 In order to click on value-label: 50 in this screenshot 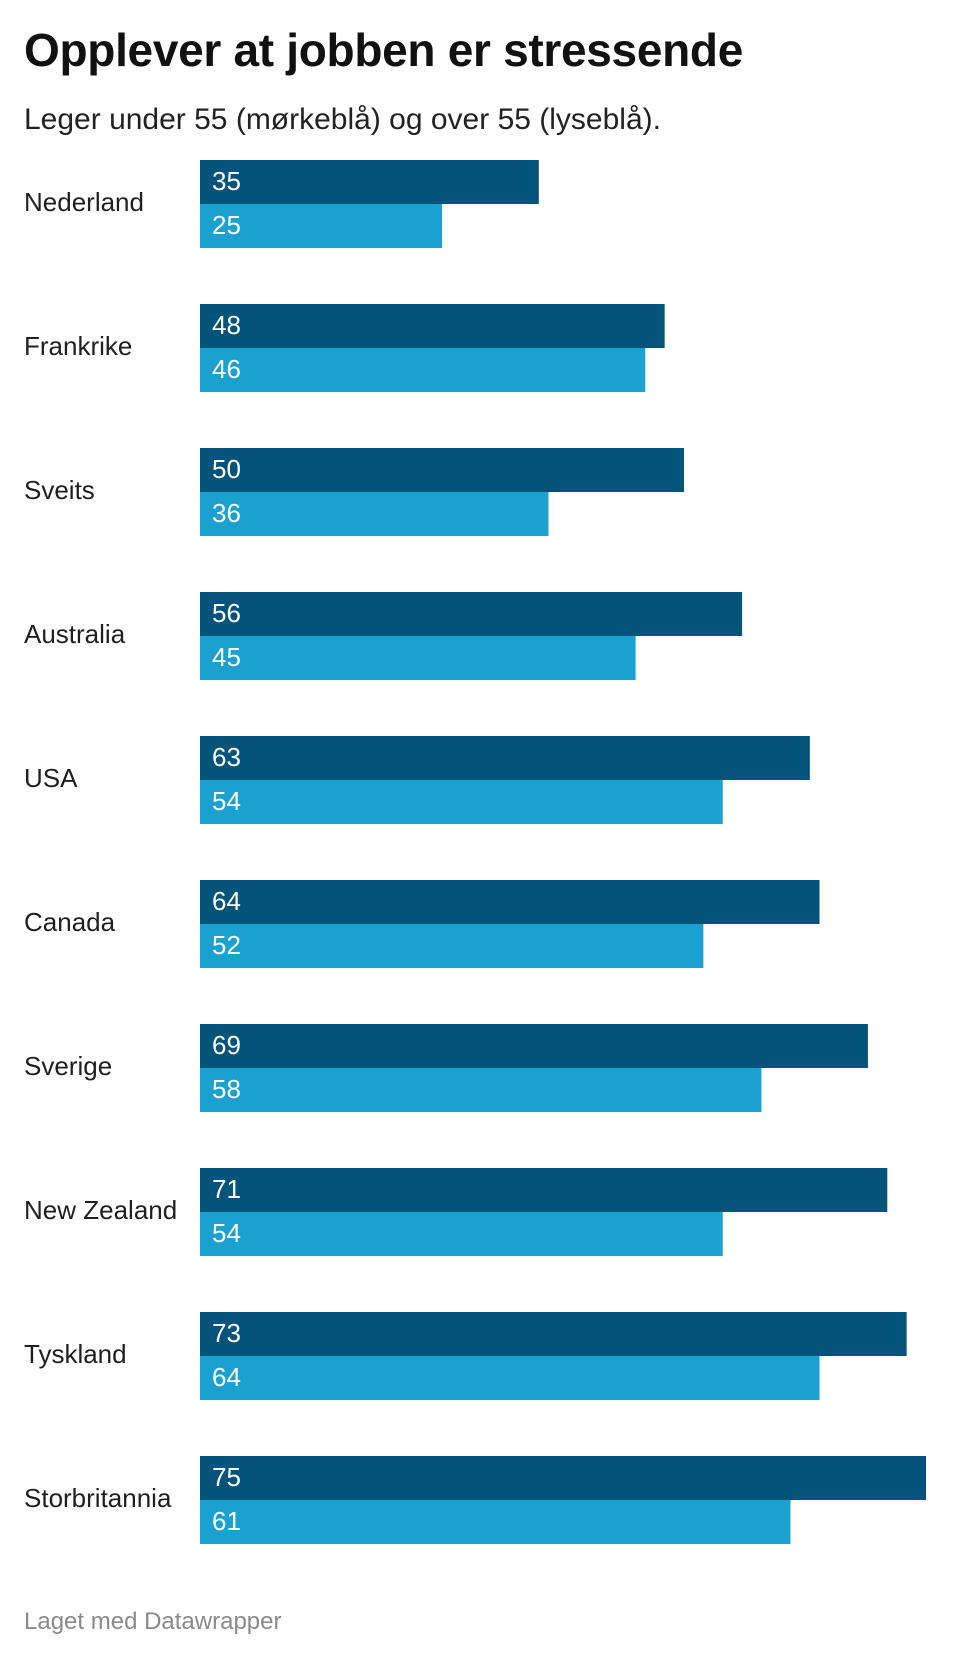, I will do `click(226, 469)`.